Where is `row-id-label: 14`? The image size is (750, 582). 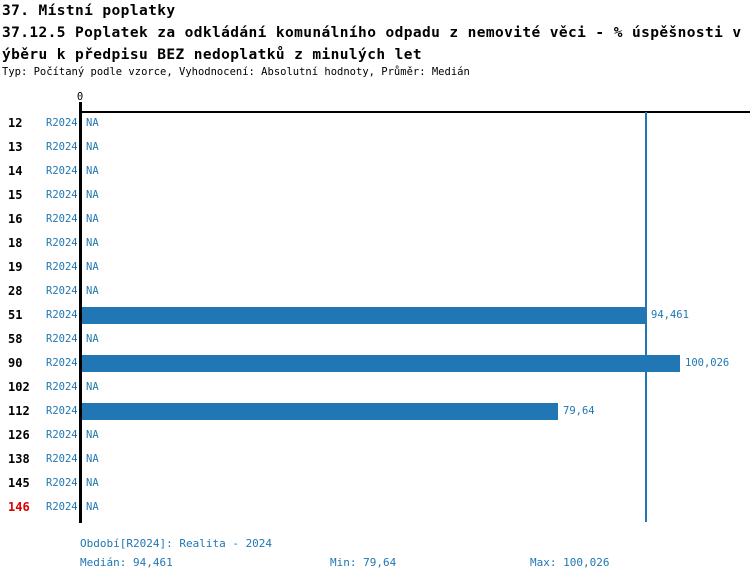
row-id-label: 14 is located at coordinates (15, 171).